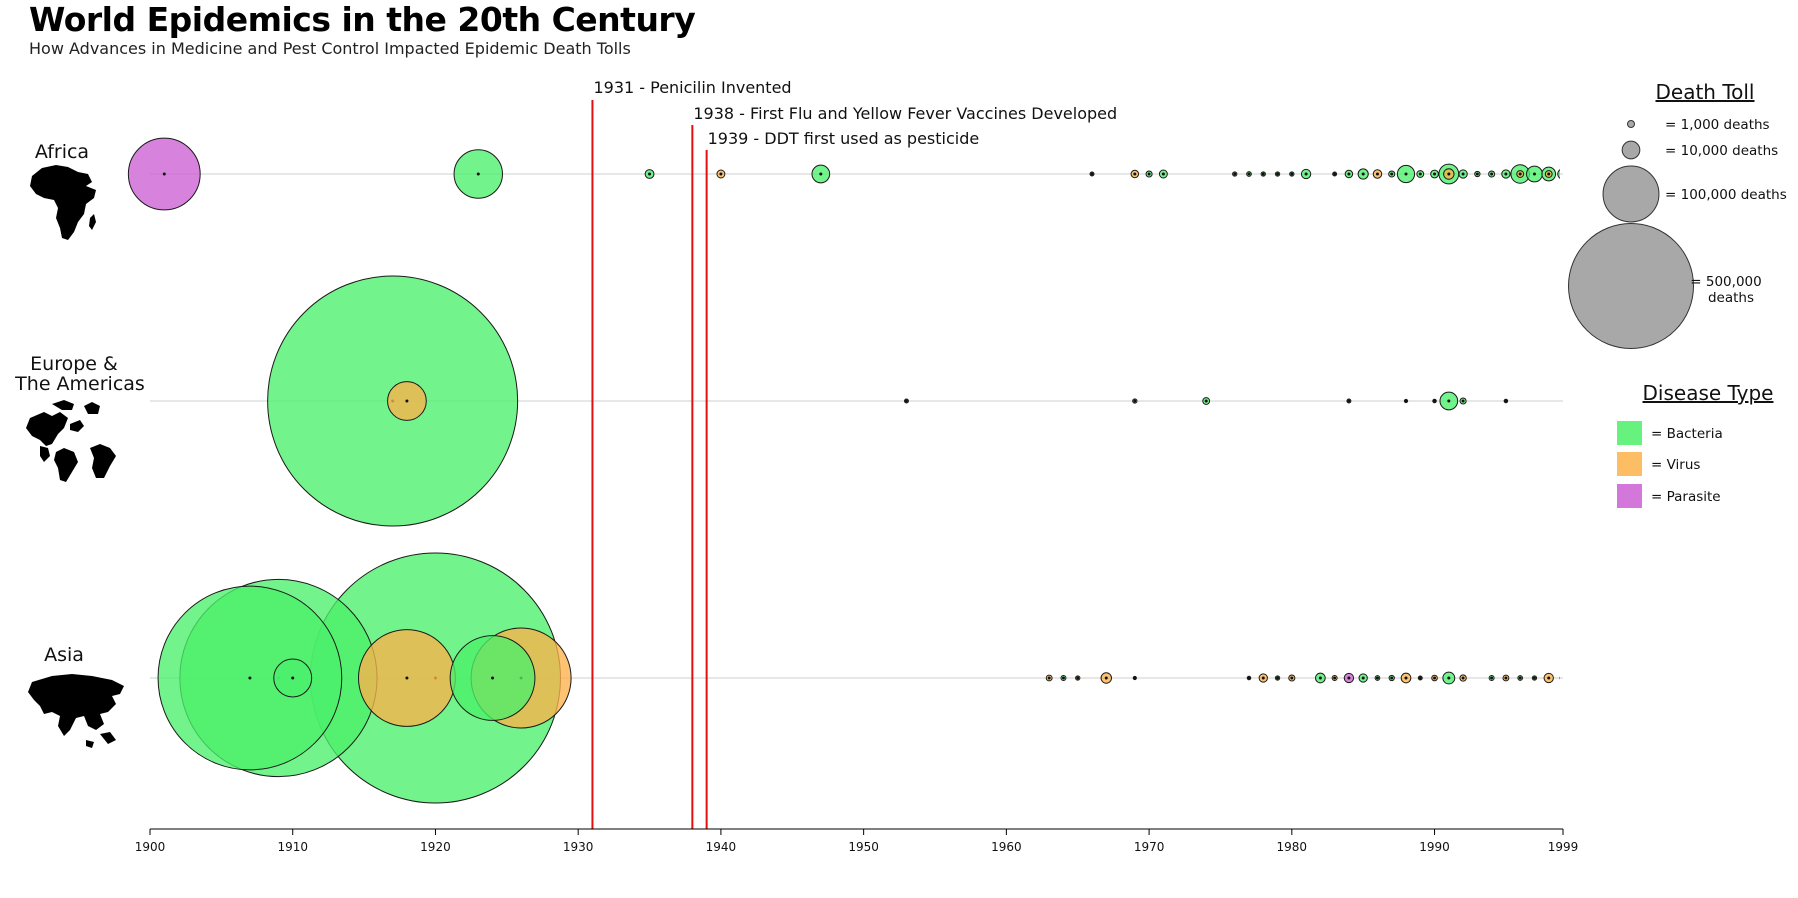  Describe the element at coordinates (1629, 496) in the screenshot. I see `disease-type-swatch` at that location.